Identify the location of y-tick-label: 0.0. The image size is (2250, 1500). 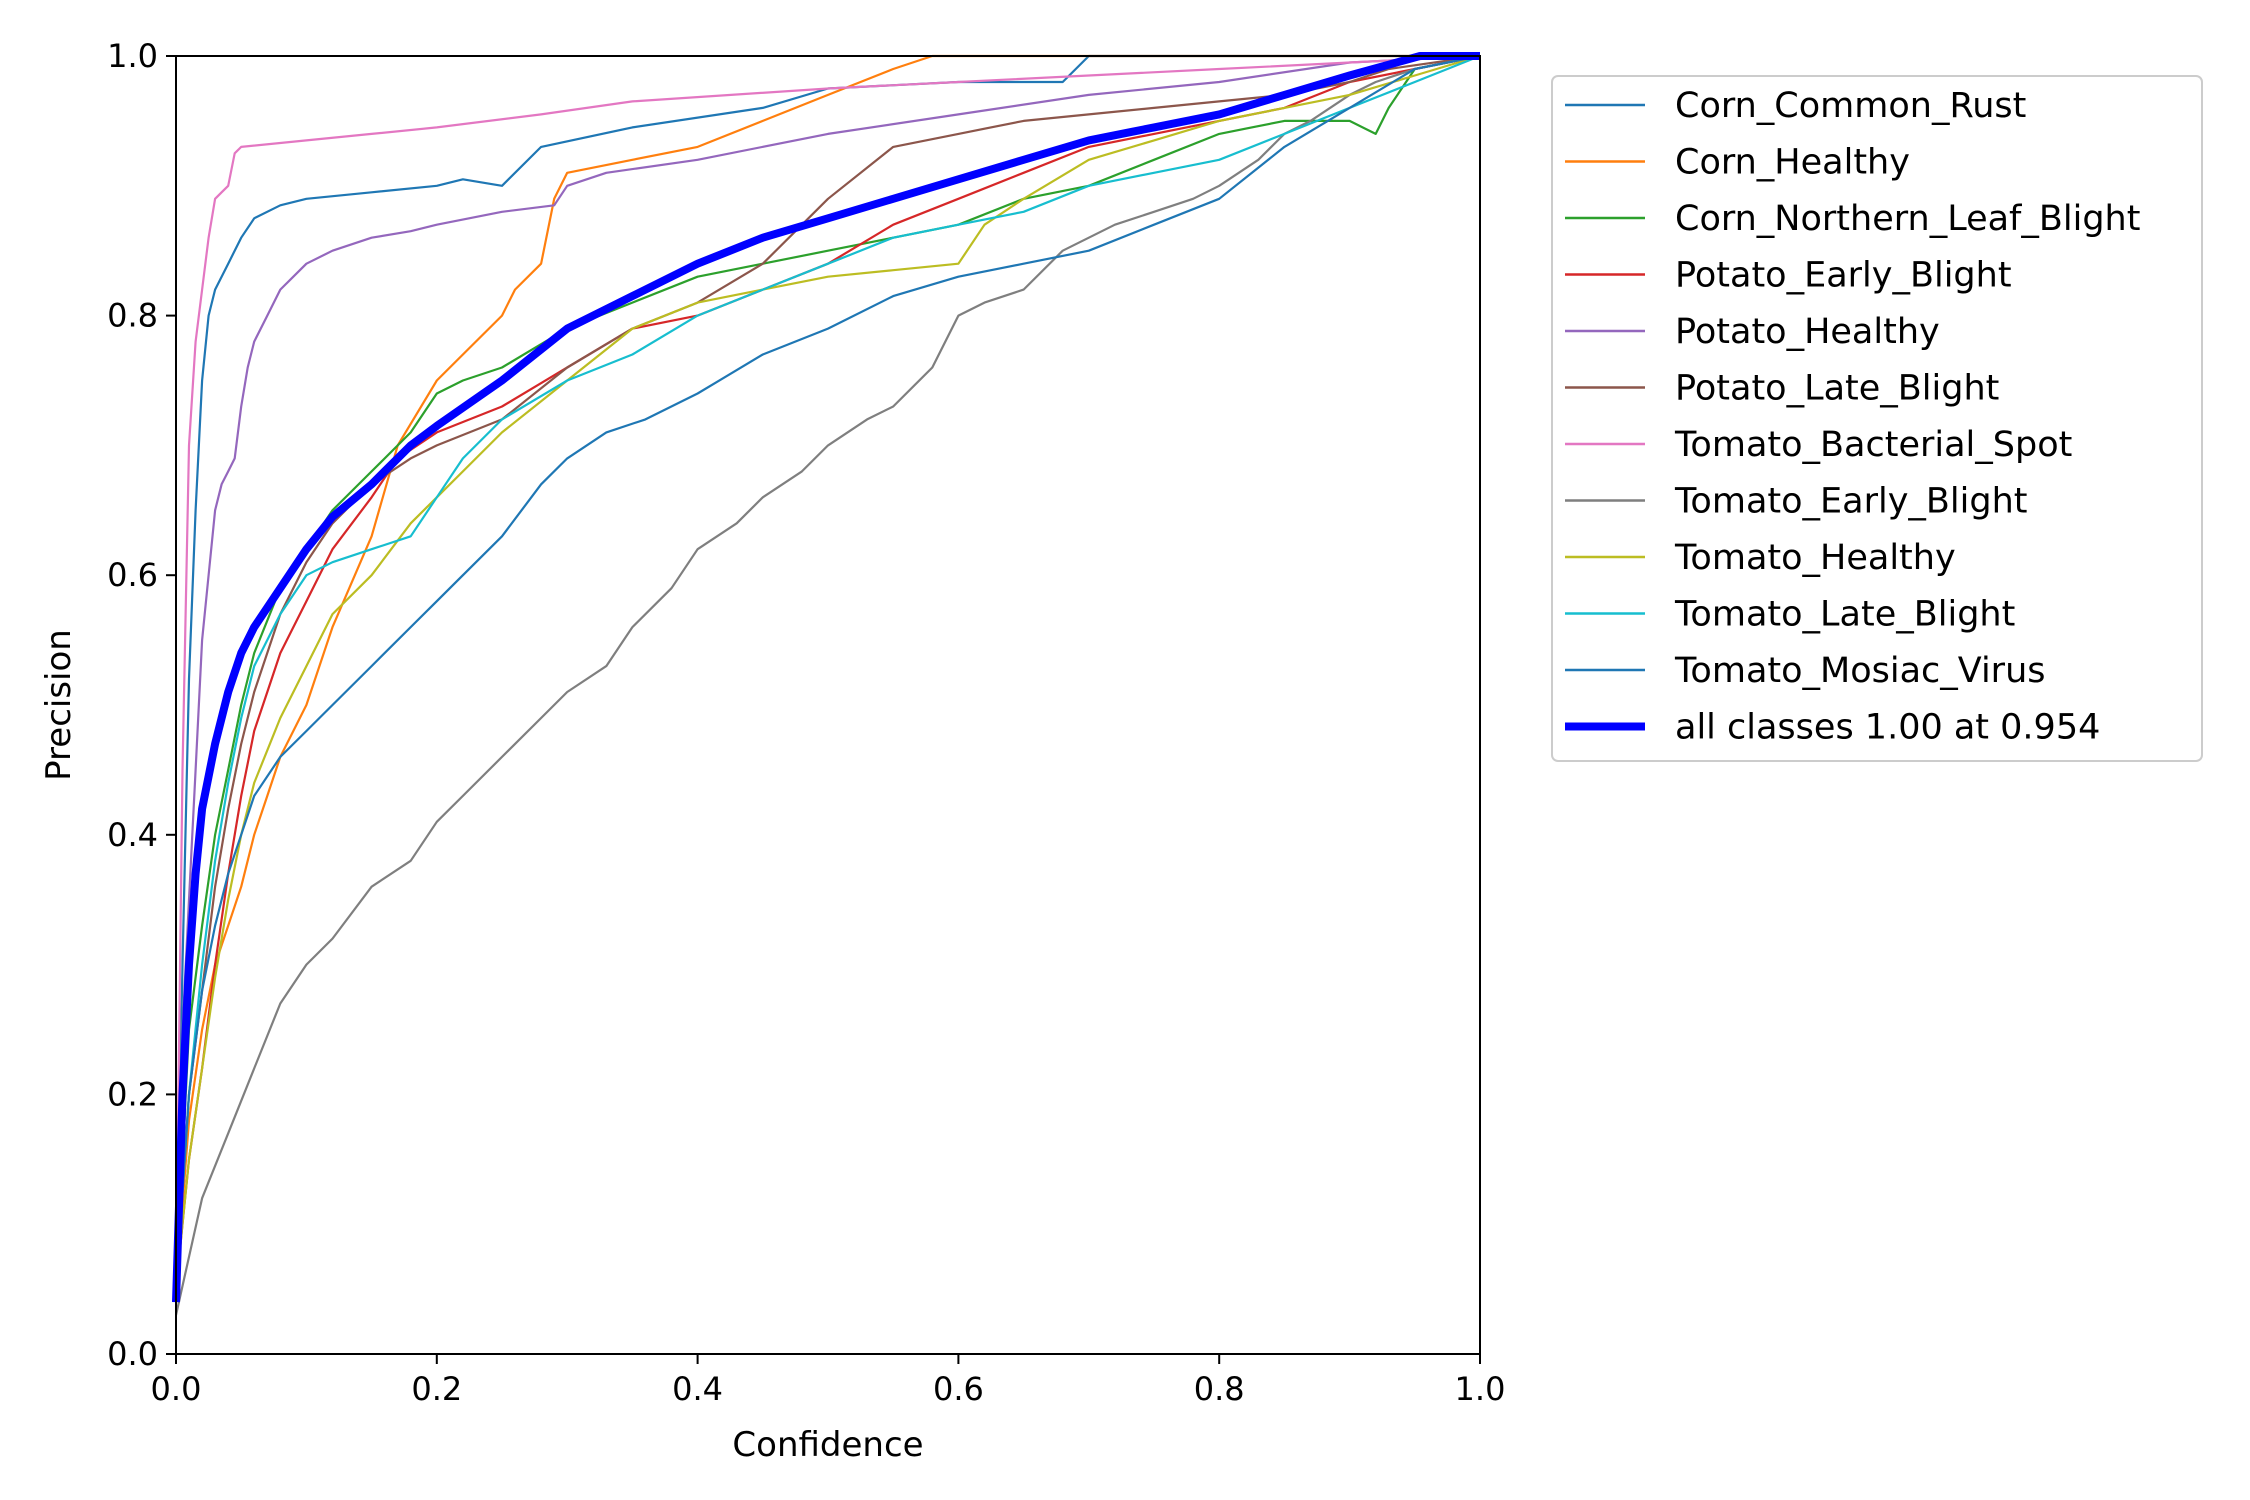
(132, 1354).